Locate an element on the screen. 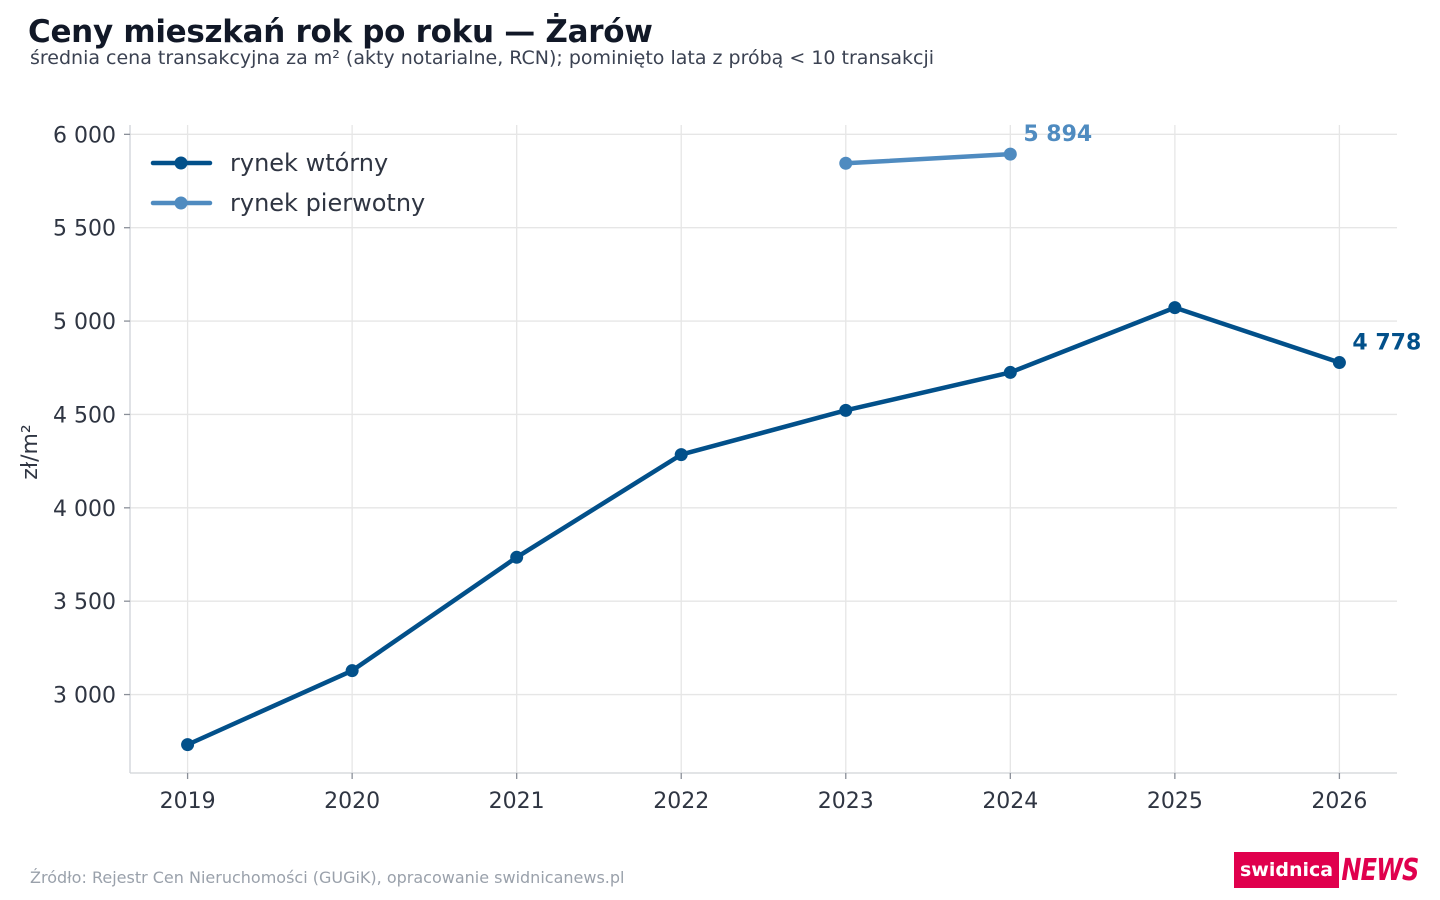 This screenshot has width=1440, height=900. logo-part-1: swidnica is located at coordinates (1287, 870).